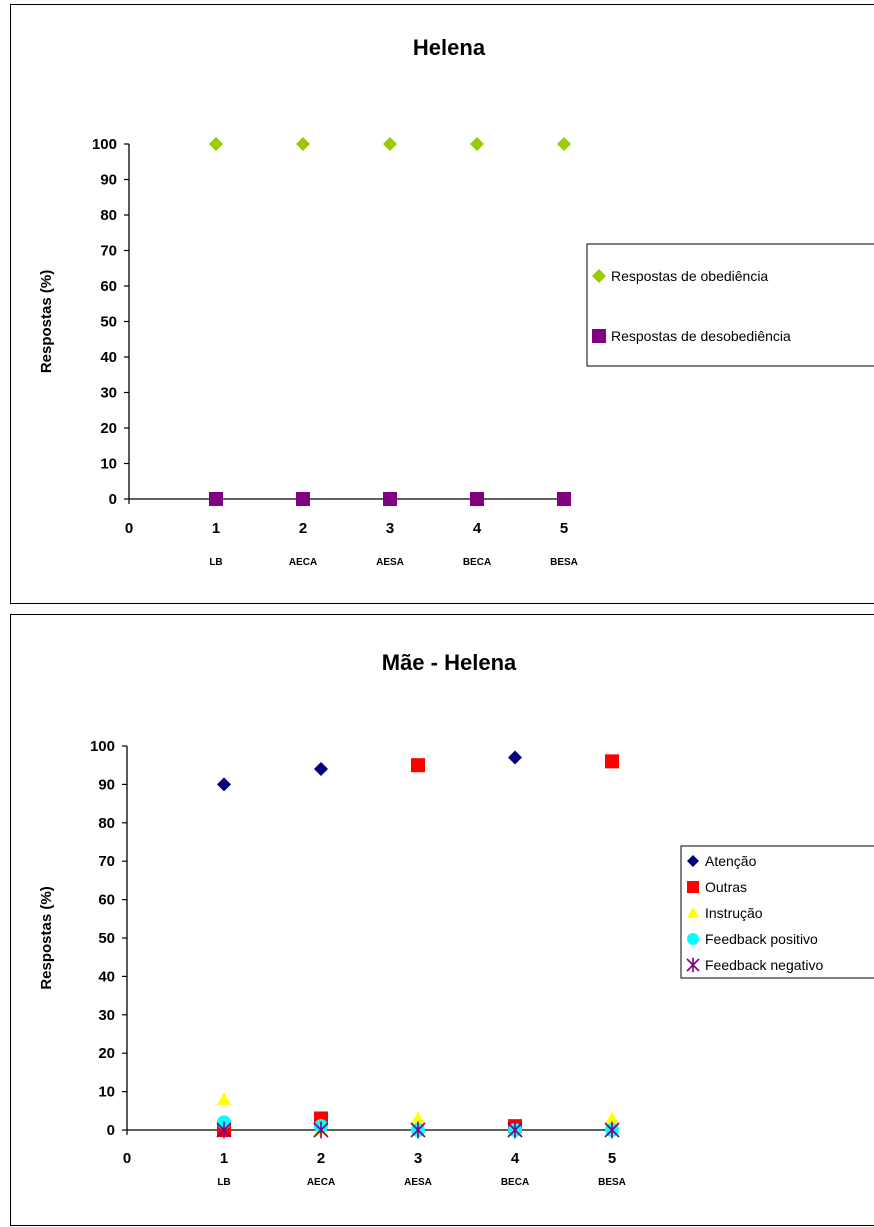  I want to click on legend-marker-respostas-de-obediencia, so click(599, 276).